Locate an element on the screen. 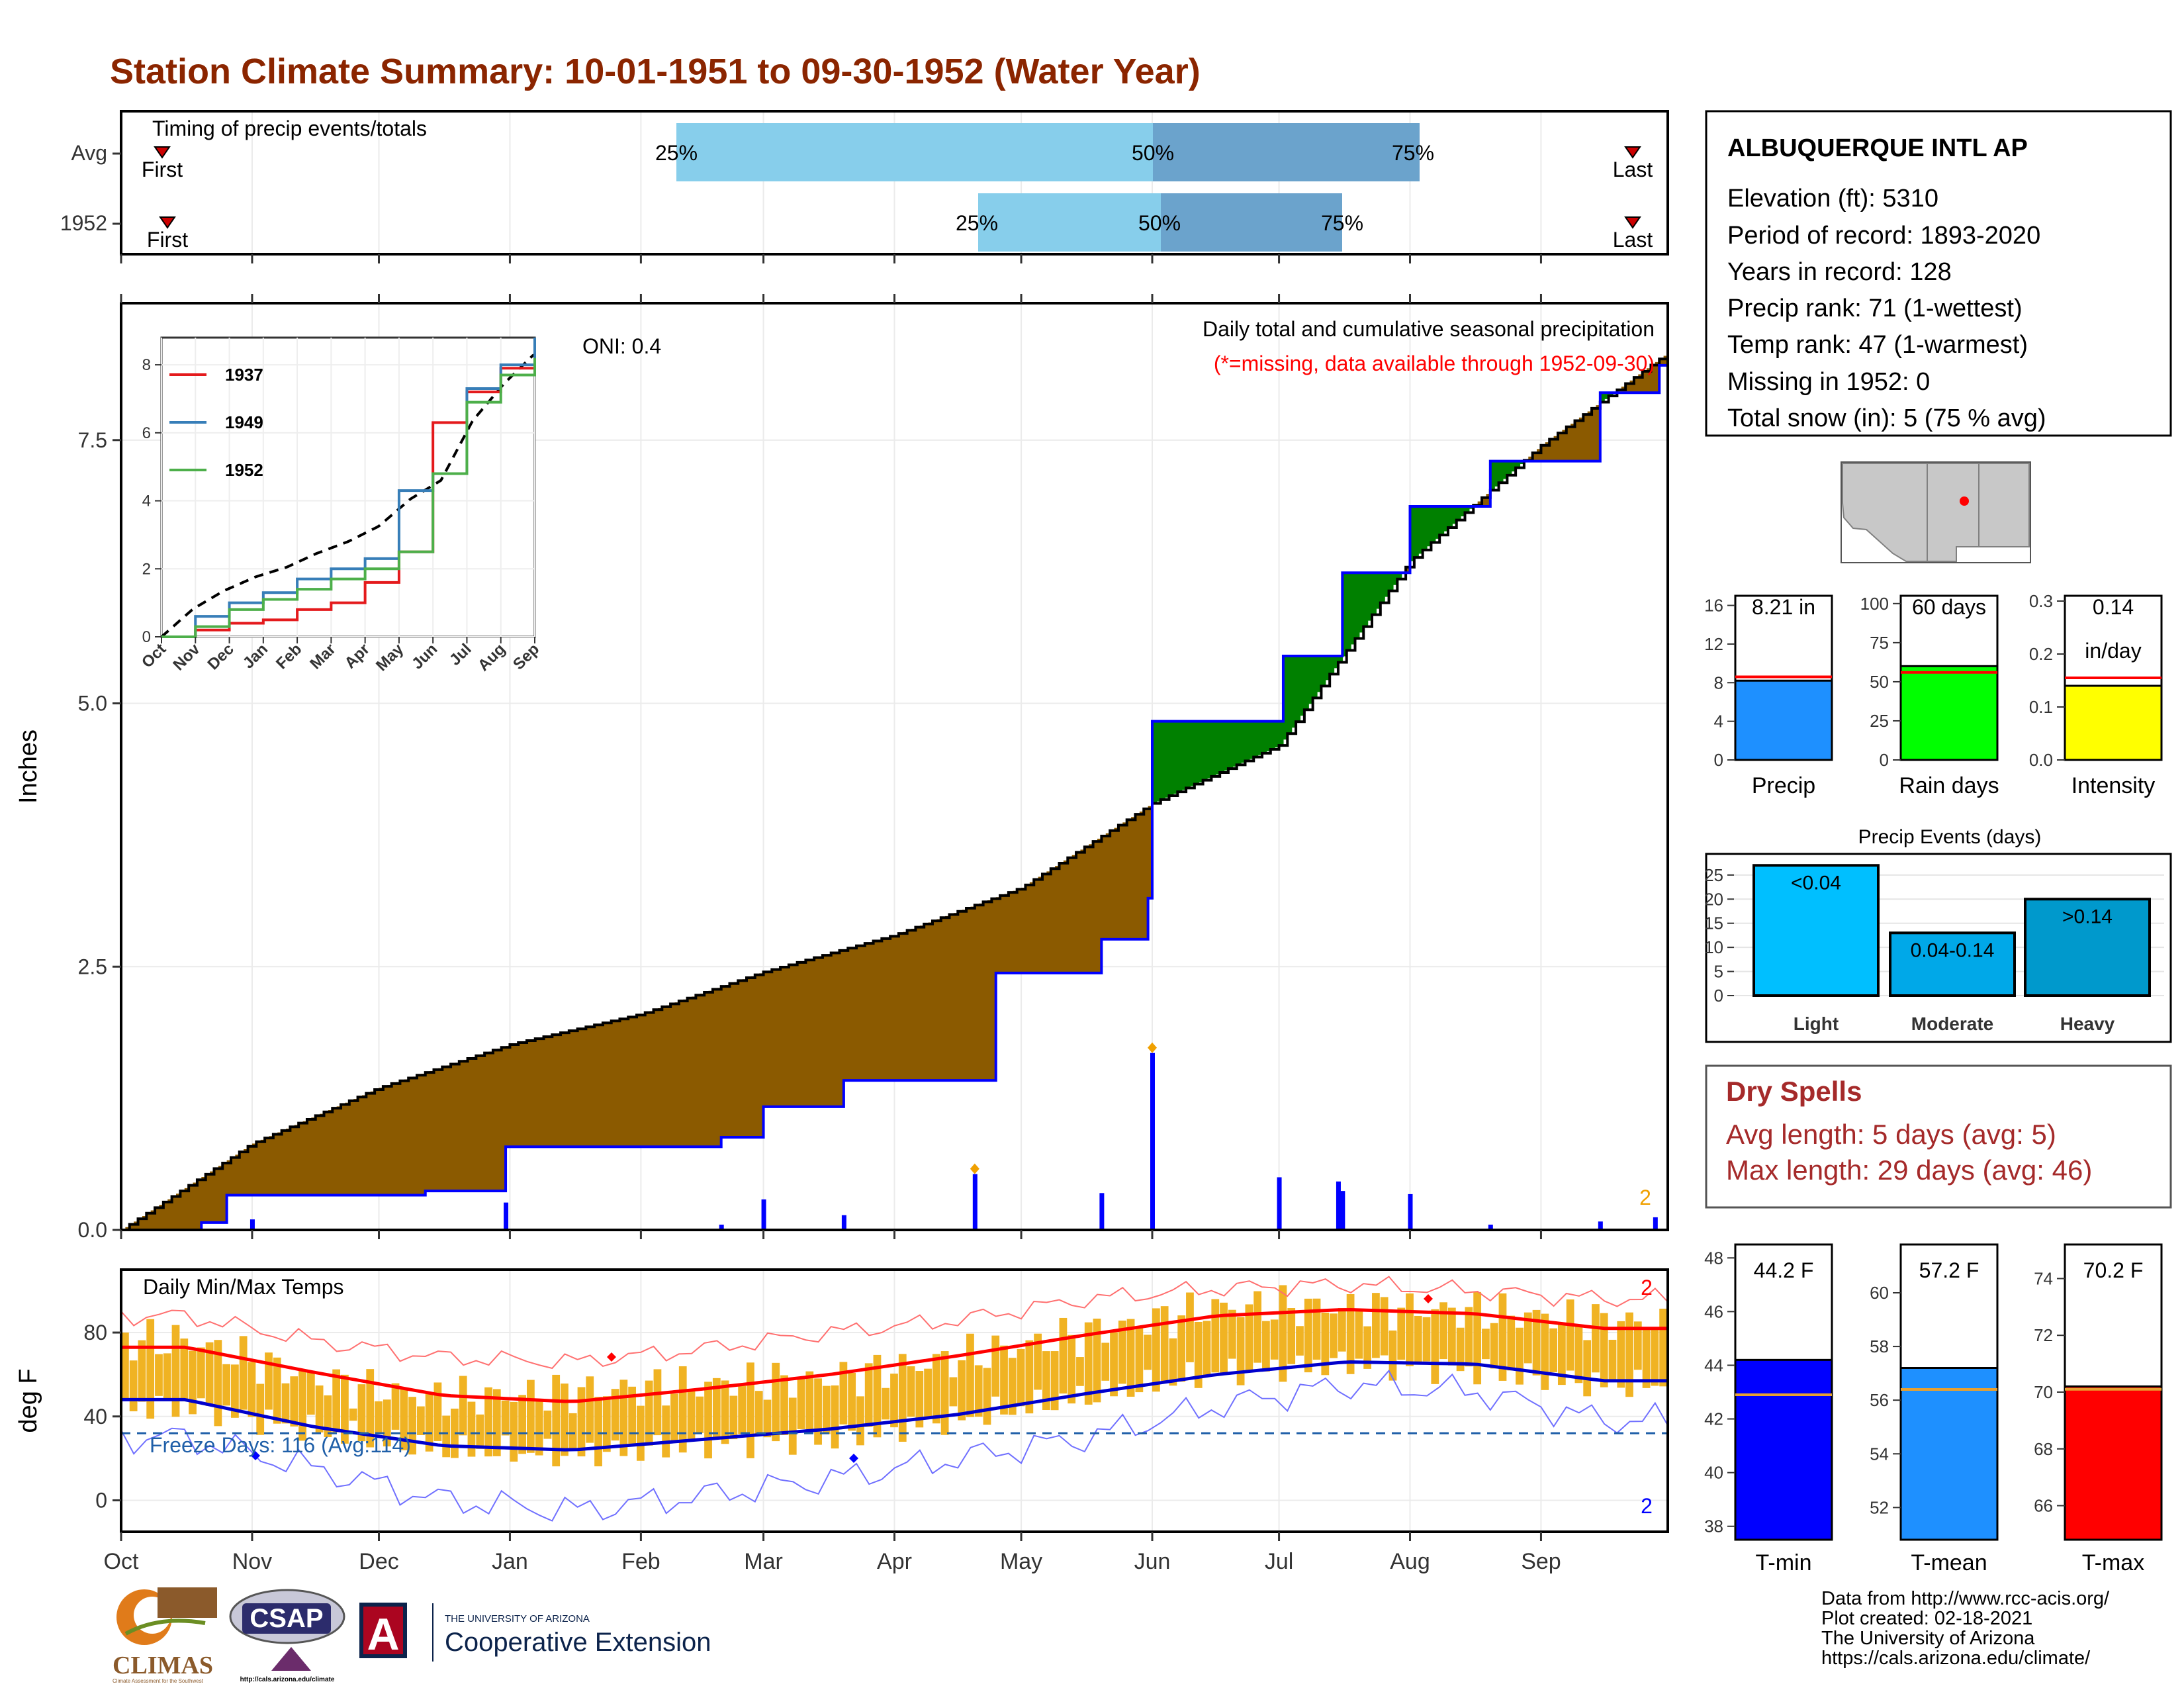 The width and height of the screenshot is (2184, 1688). month-label: Aug is located at coordinates (1410, 1561).